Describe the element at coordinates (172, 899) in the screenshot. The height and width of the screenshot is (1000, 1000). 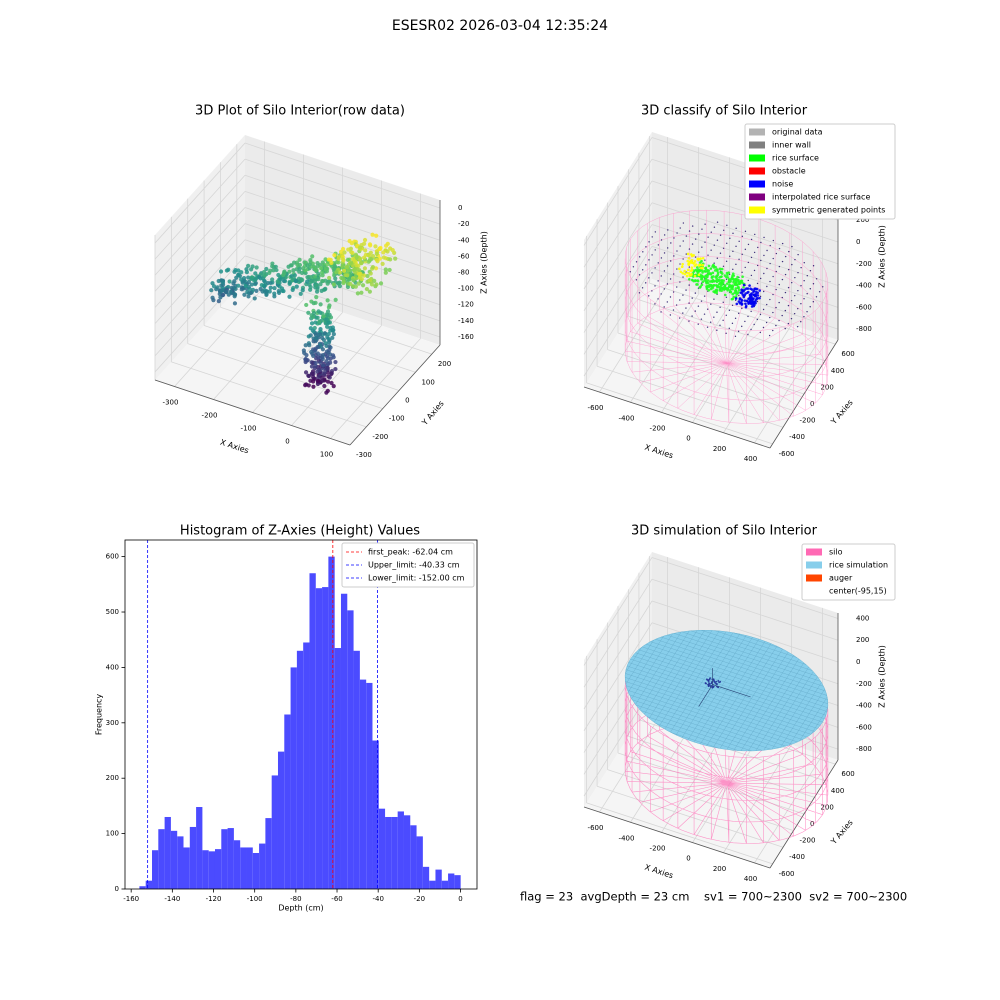
I see `x-tick-label: -140` at that location.